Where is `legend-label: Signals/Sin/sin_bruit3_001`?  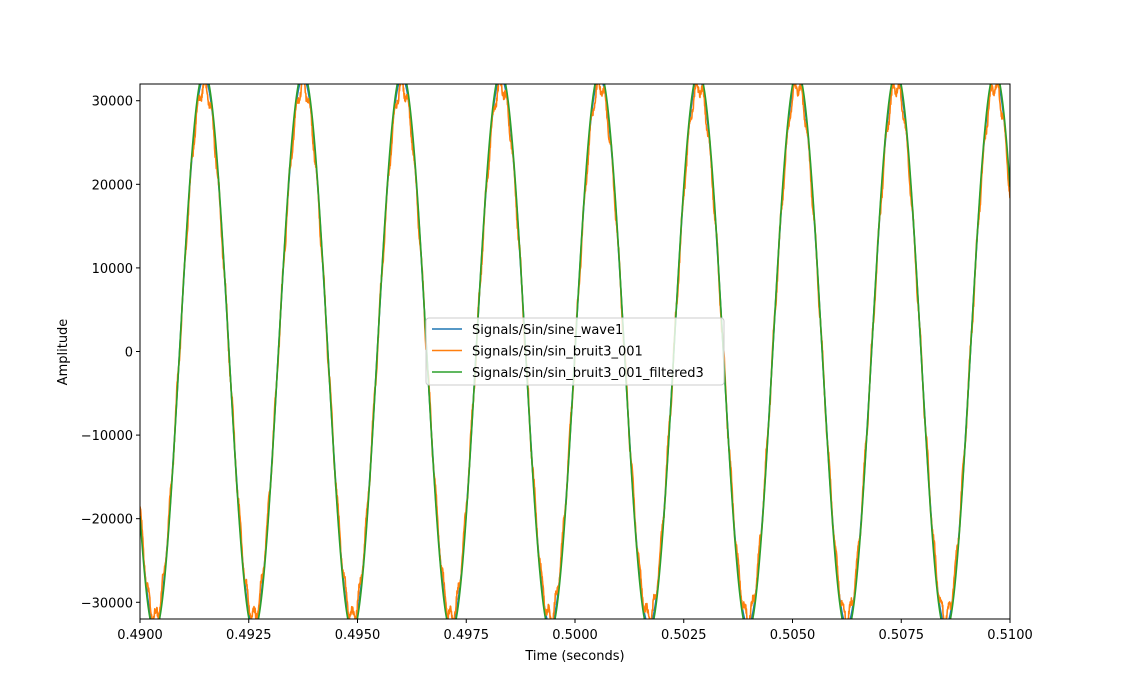 legend-label: Signals/Sin/sin_bruit3_001 is located at coordinates (557, 352).